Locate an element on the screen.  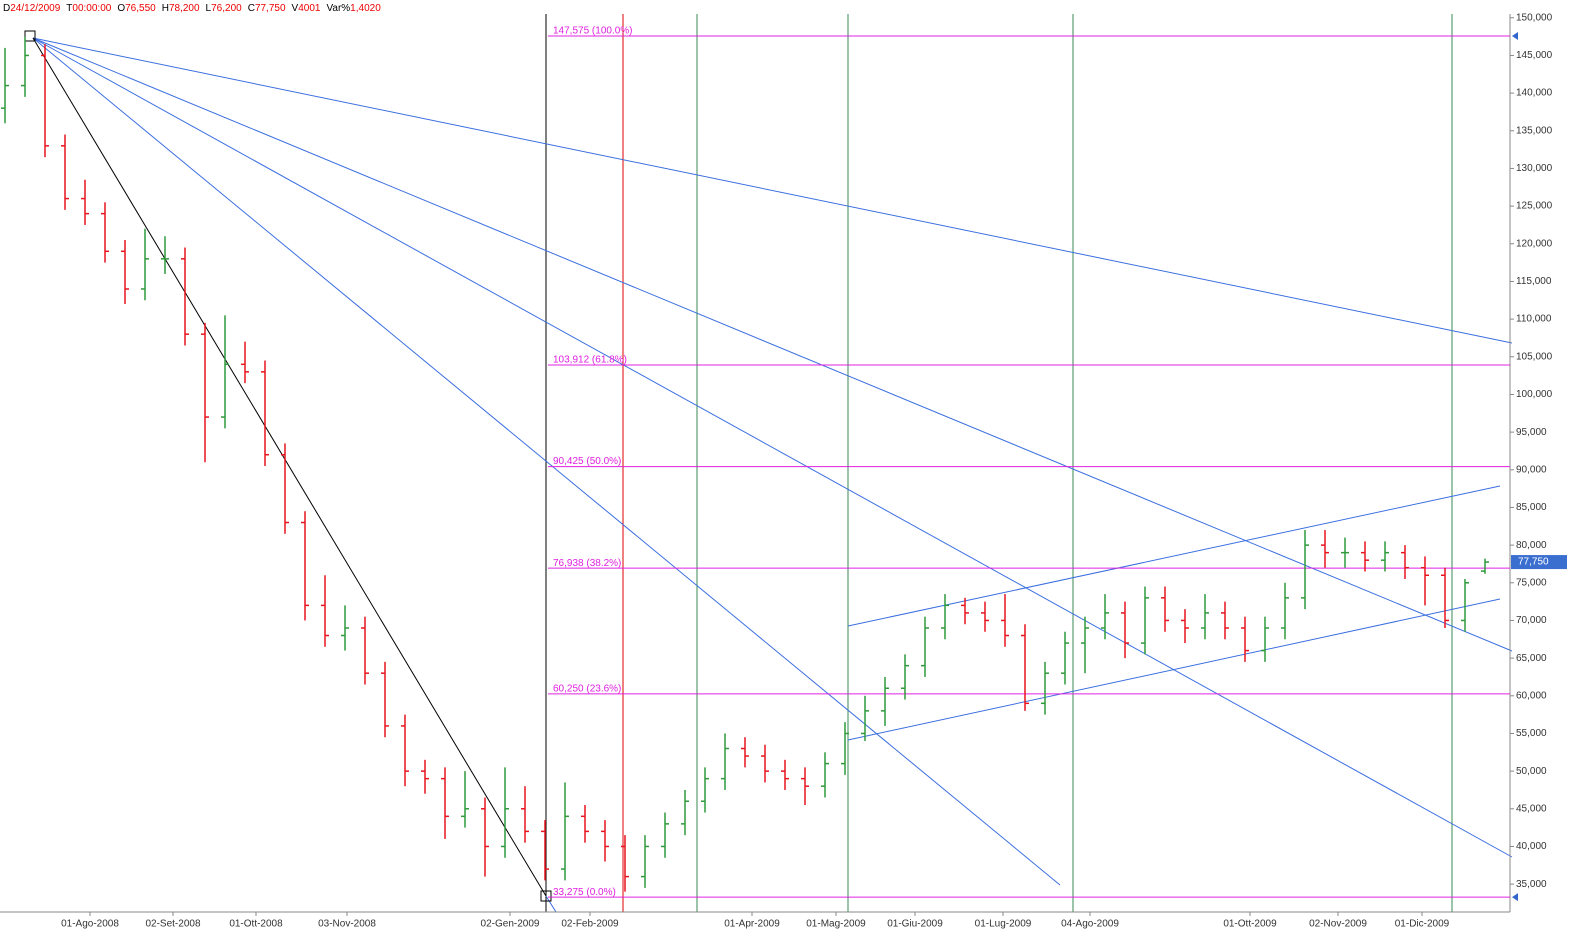
header-value: 77,750 is located at coordinates (270, 8).